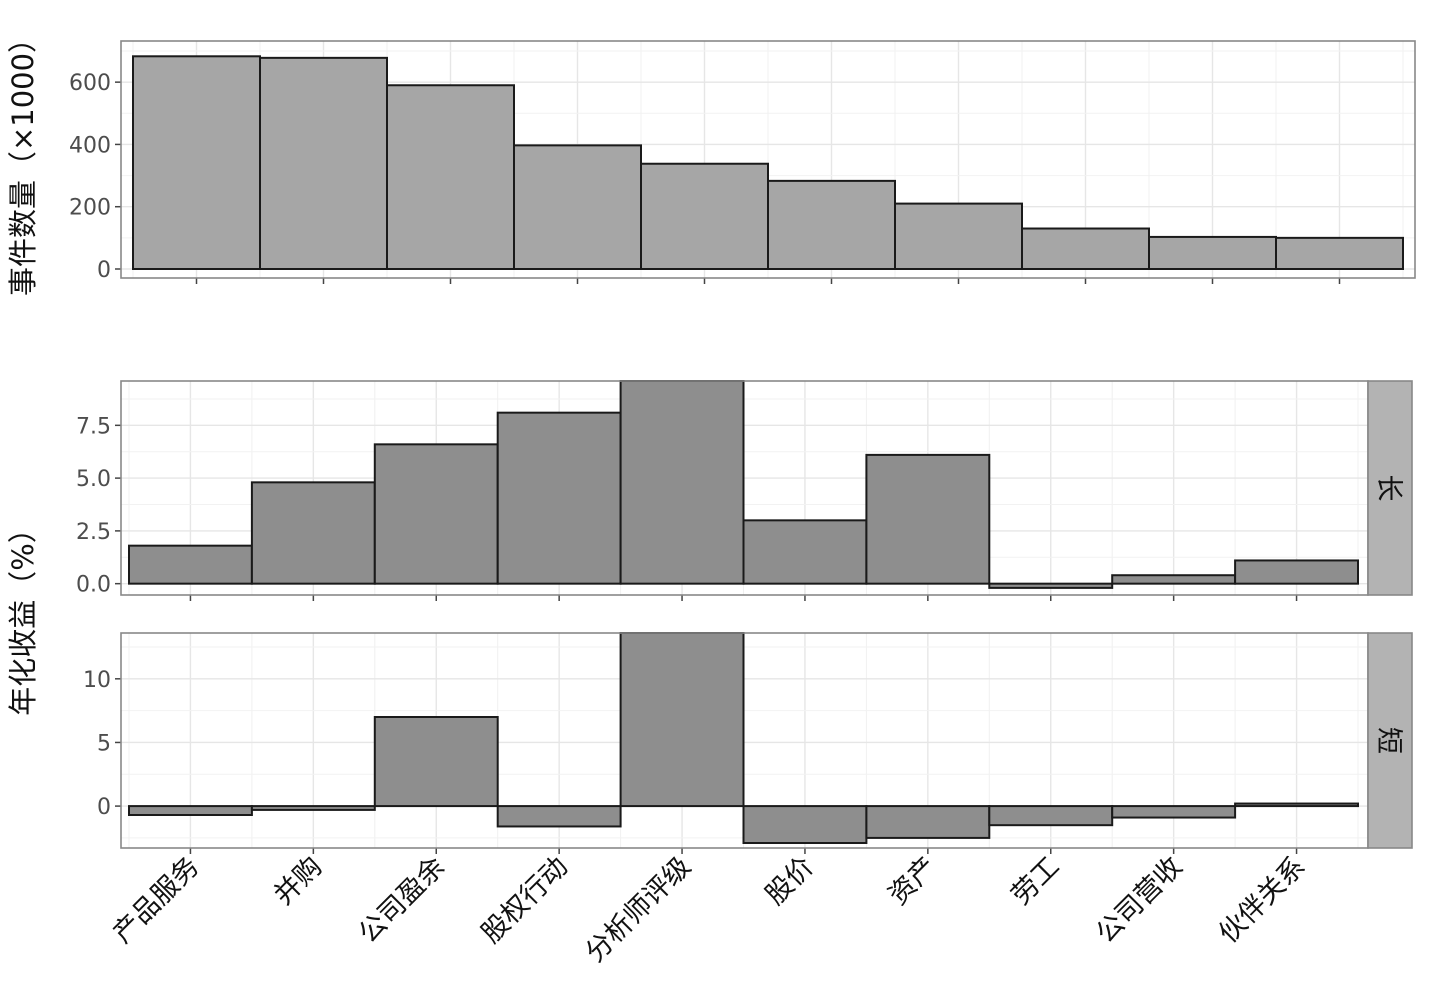 This screenshot has height=1008, width=1432. I want to click on x-axis-category-labels: 产品服务 并购 公司盈余 股权行动 分析师评级 股价 资产 劳工 公司营收 伙伴关系, so click(709, 909).